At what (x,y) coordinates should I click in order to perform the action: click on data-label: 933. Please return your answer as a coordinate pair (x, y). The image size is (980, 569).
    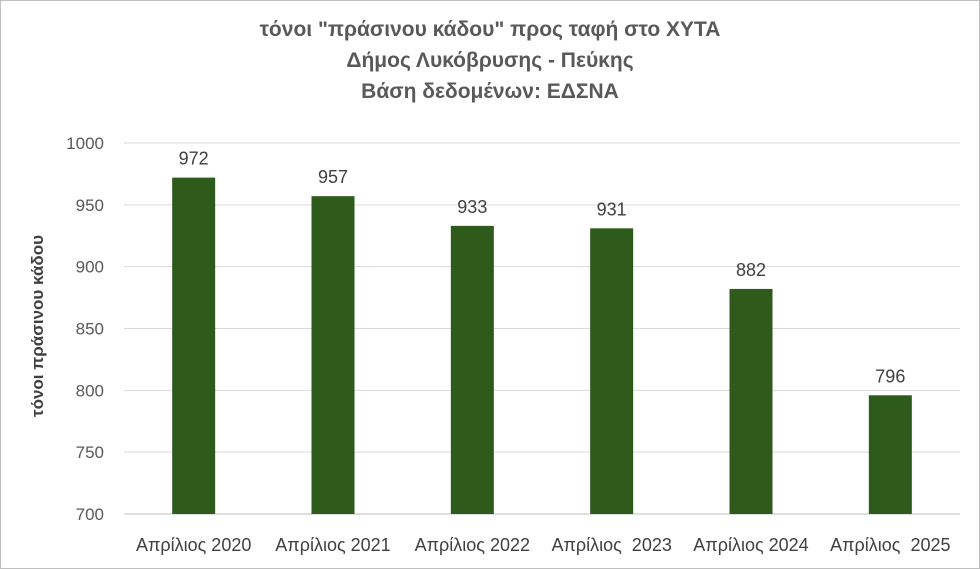
    Looking at the image, I should click on (472, 207).